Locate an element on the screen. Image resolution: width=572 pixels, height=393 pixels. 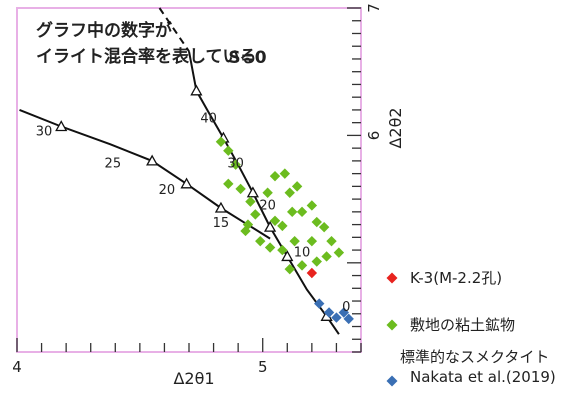
legend-label: K-3(M-2.2孔) is located at coordinates (456, 278).